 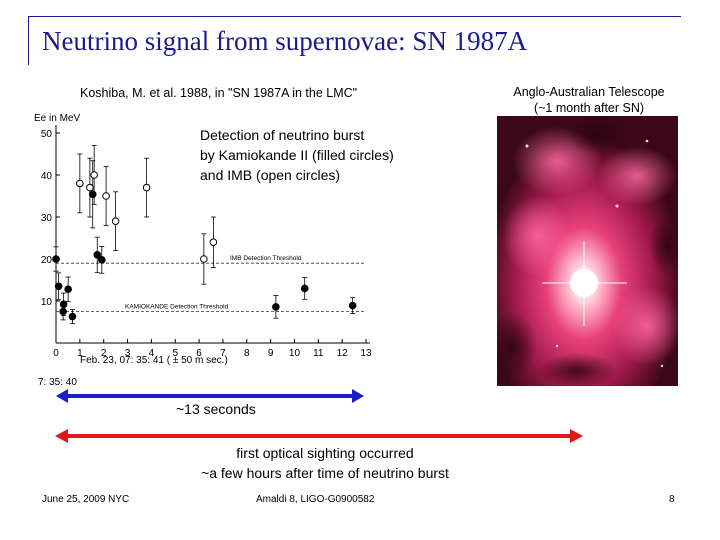 I want to click on threshold-label: IMB Detection Threshold, so click(x=266, y=258).